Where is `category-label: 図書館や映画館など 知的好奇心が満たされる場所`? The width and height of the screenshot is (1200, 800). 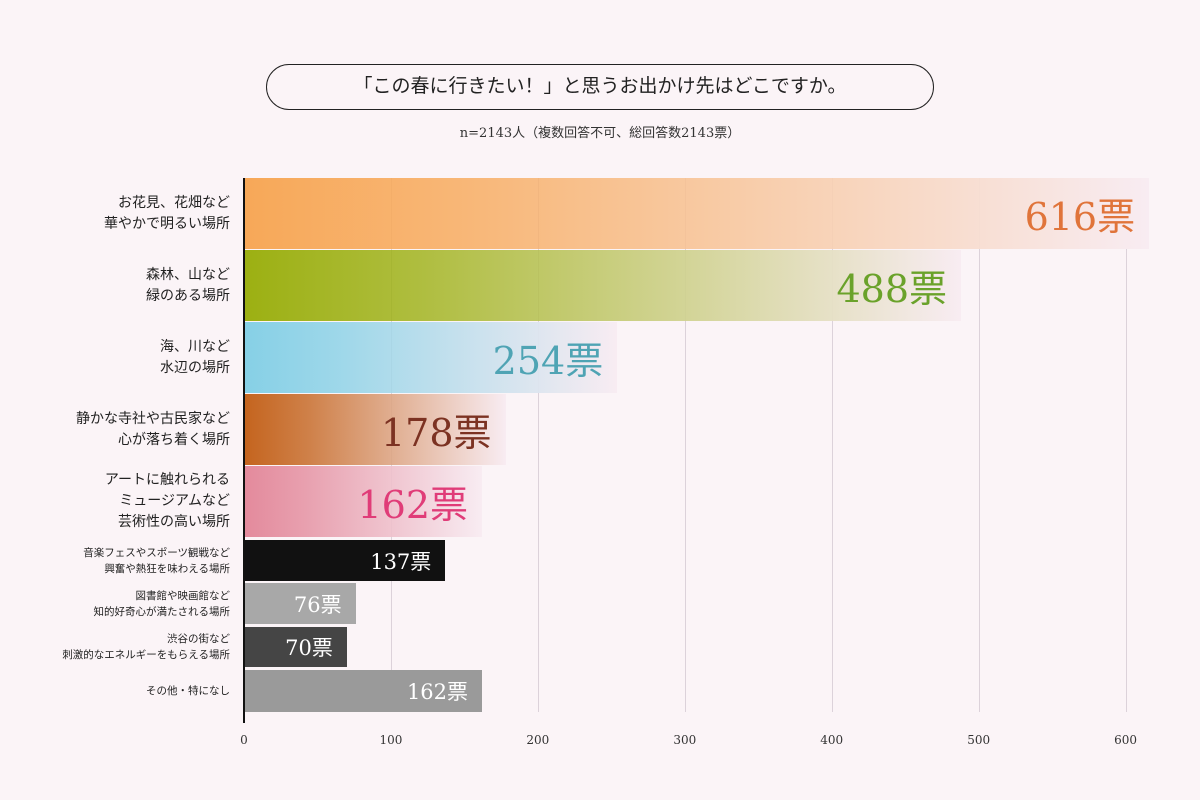 category-label: 図書館や映画館など 知的好奇心が満たされる場所 is located at coordinates (162, 603).